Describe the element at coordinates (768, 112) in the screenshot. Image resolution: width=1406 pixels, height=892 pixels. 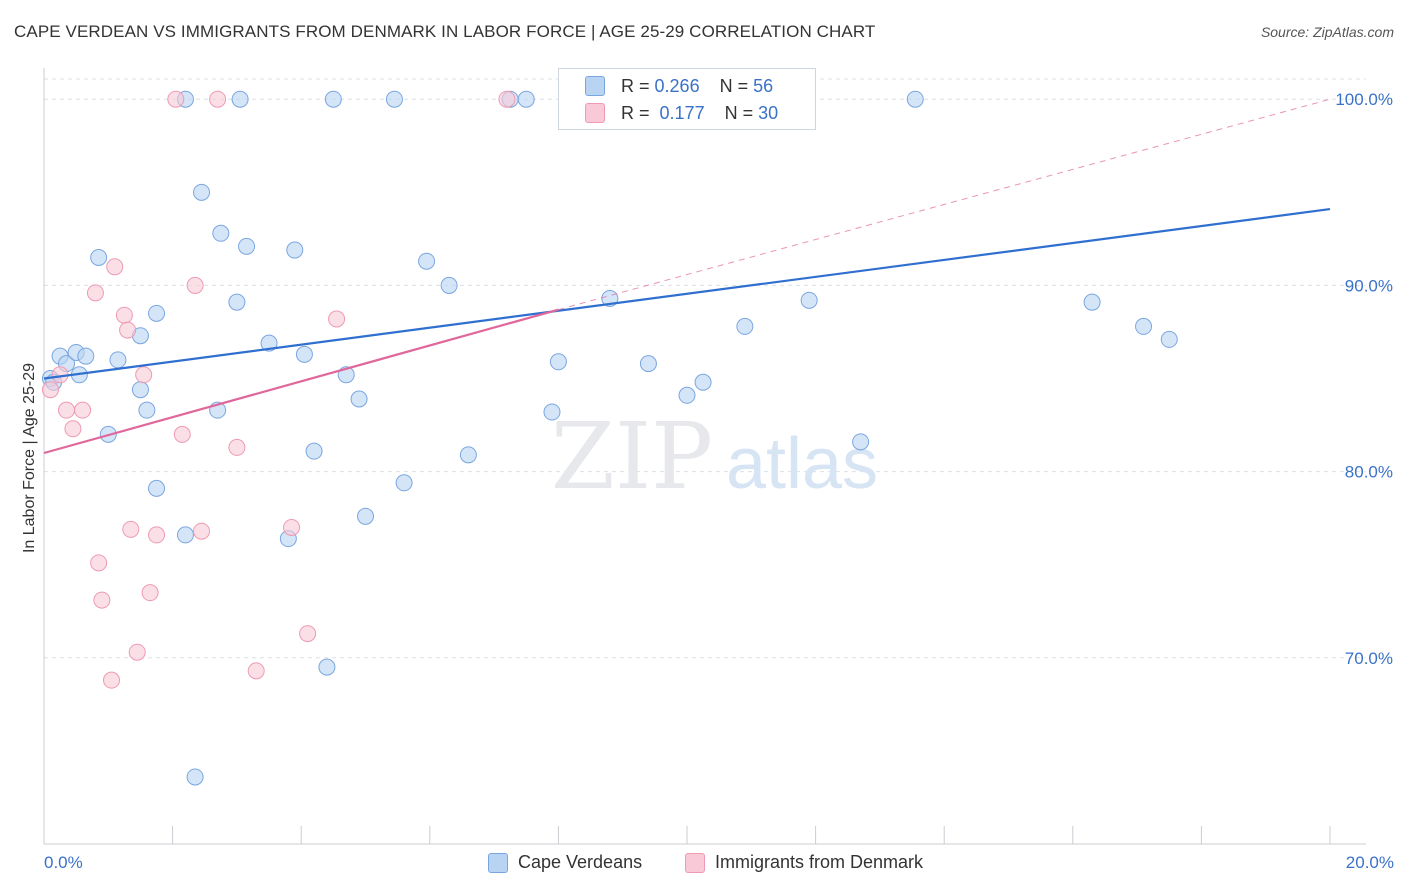
I see `stats-n-value: 30` at that location.